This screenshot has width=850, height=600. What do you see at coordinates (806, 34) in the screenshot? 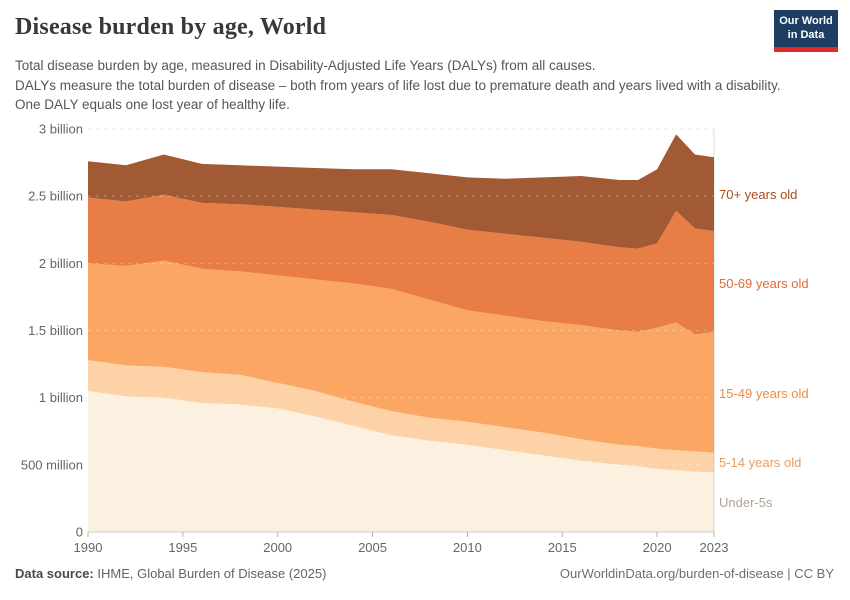
I see `owid-logo-line2: in Data` at bounding box center [806, 34].